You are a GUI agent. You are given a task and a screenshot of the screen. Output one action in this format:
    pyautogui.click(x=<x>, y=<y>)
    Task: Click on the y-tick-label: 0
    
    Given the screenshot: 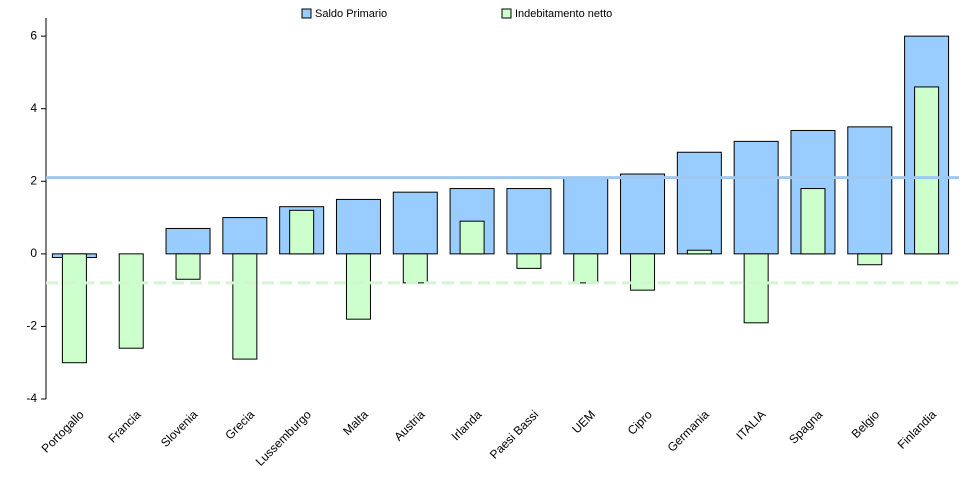 What is the action you would take?
    pyautogui.click(x=33, y=253)
    